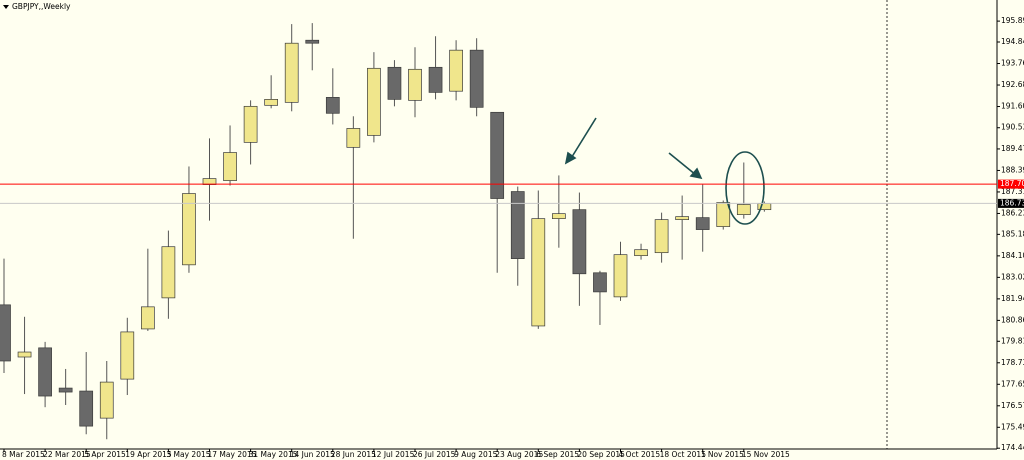 The image size is (1024, 460). What do you see at coordinates (1012, 233) in the screenshot?
I see `y-tick-label: 185.180` at bounding box center [1012, 233].